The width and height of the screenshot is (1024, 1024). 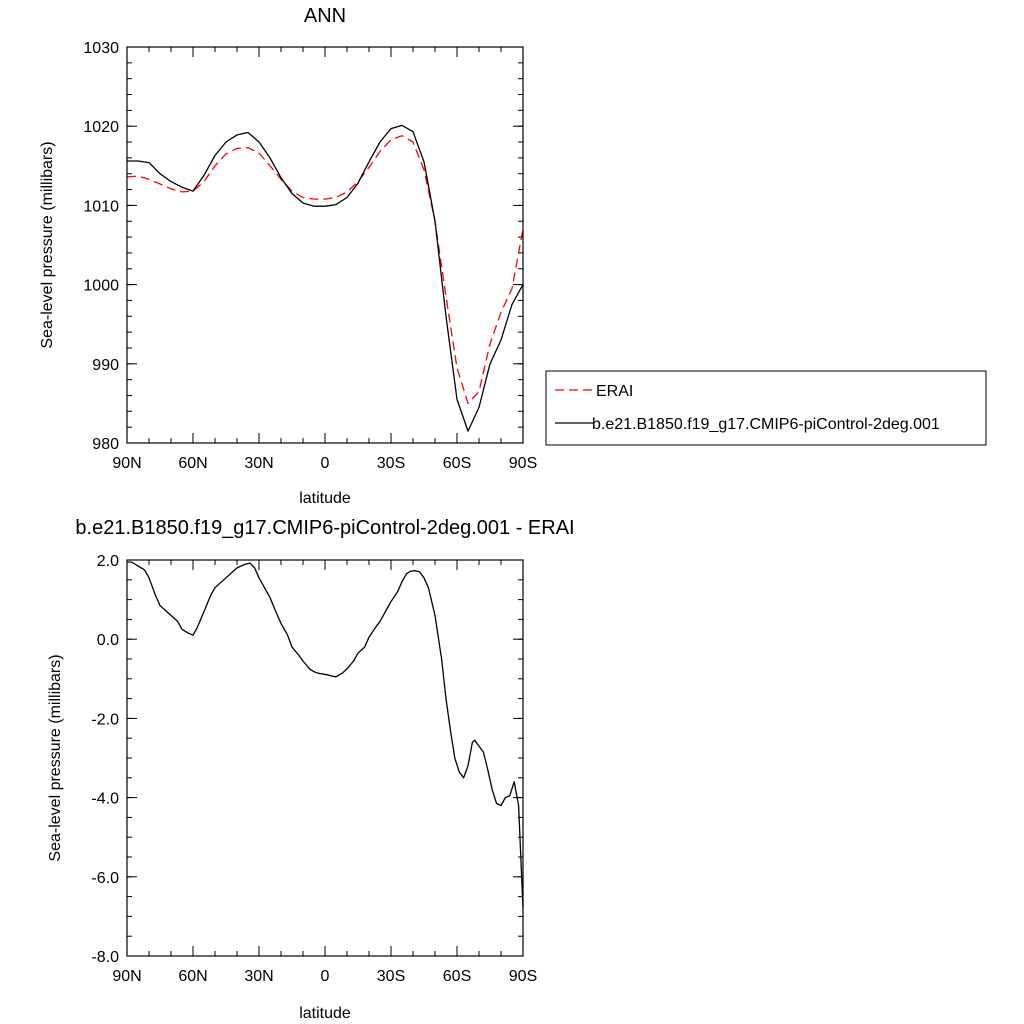 I want to click on y-tick-label: -4.0, so click(x=105, y=799).